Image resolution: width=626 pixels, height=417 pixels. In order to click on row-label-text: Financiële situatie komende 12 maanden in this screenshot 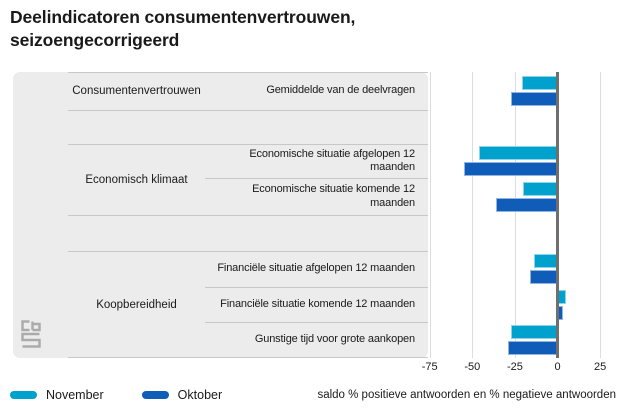, I will do `click(317, 303)`.